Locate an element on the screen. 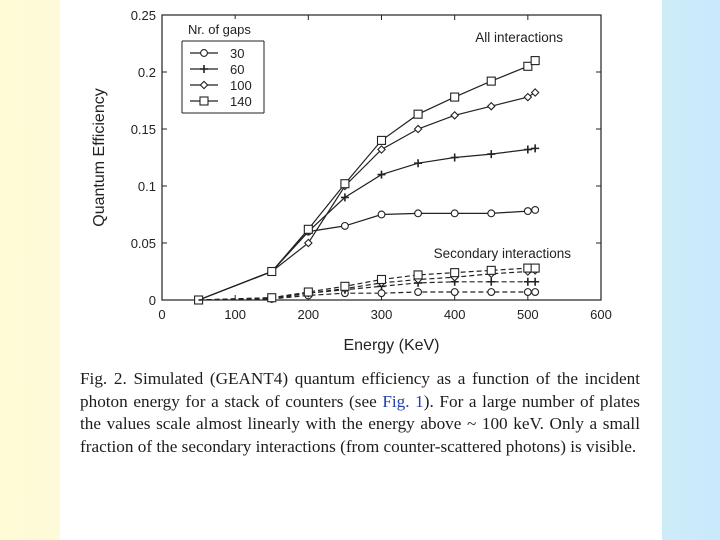  y-tick-label: 0.25 is located at coordinates (143, 15).